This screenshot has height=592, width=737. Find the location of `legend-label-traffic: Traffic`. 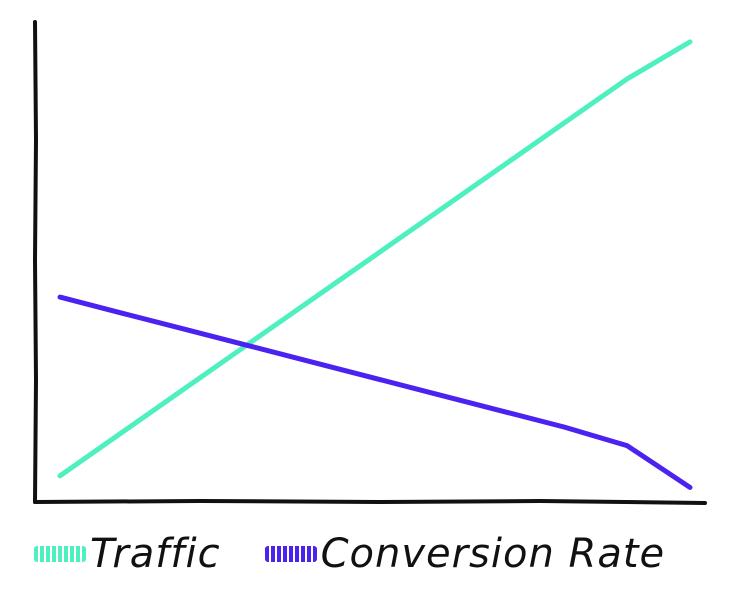

legend-label-traffic: Traffic is located at coordinates (155, 554).